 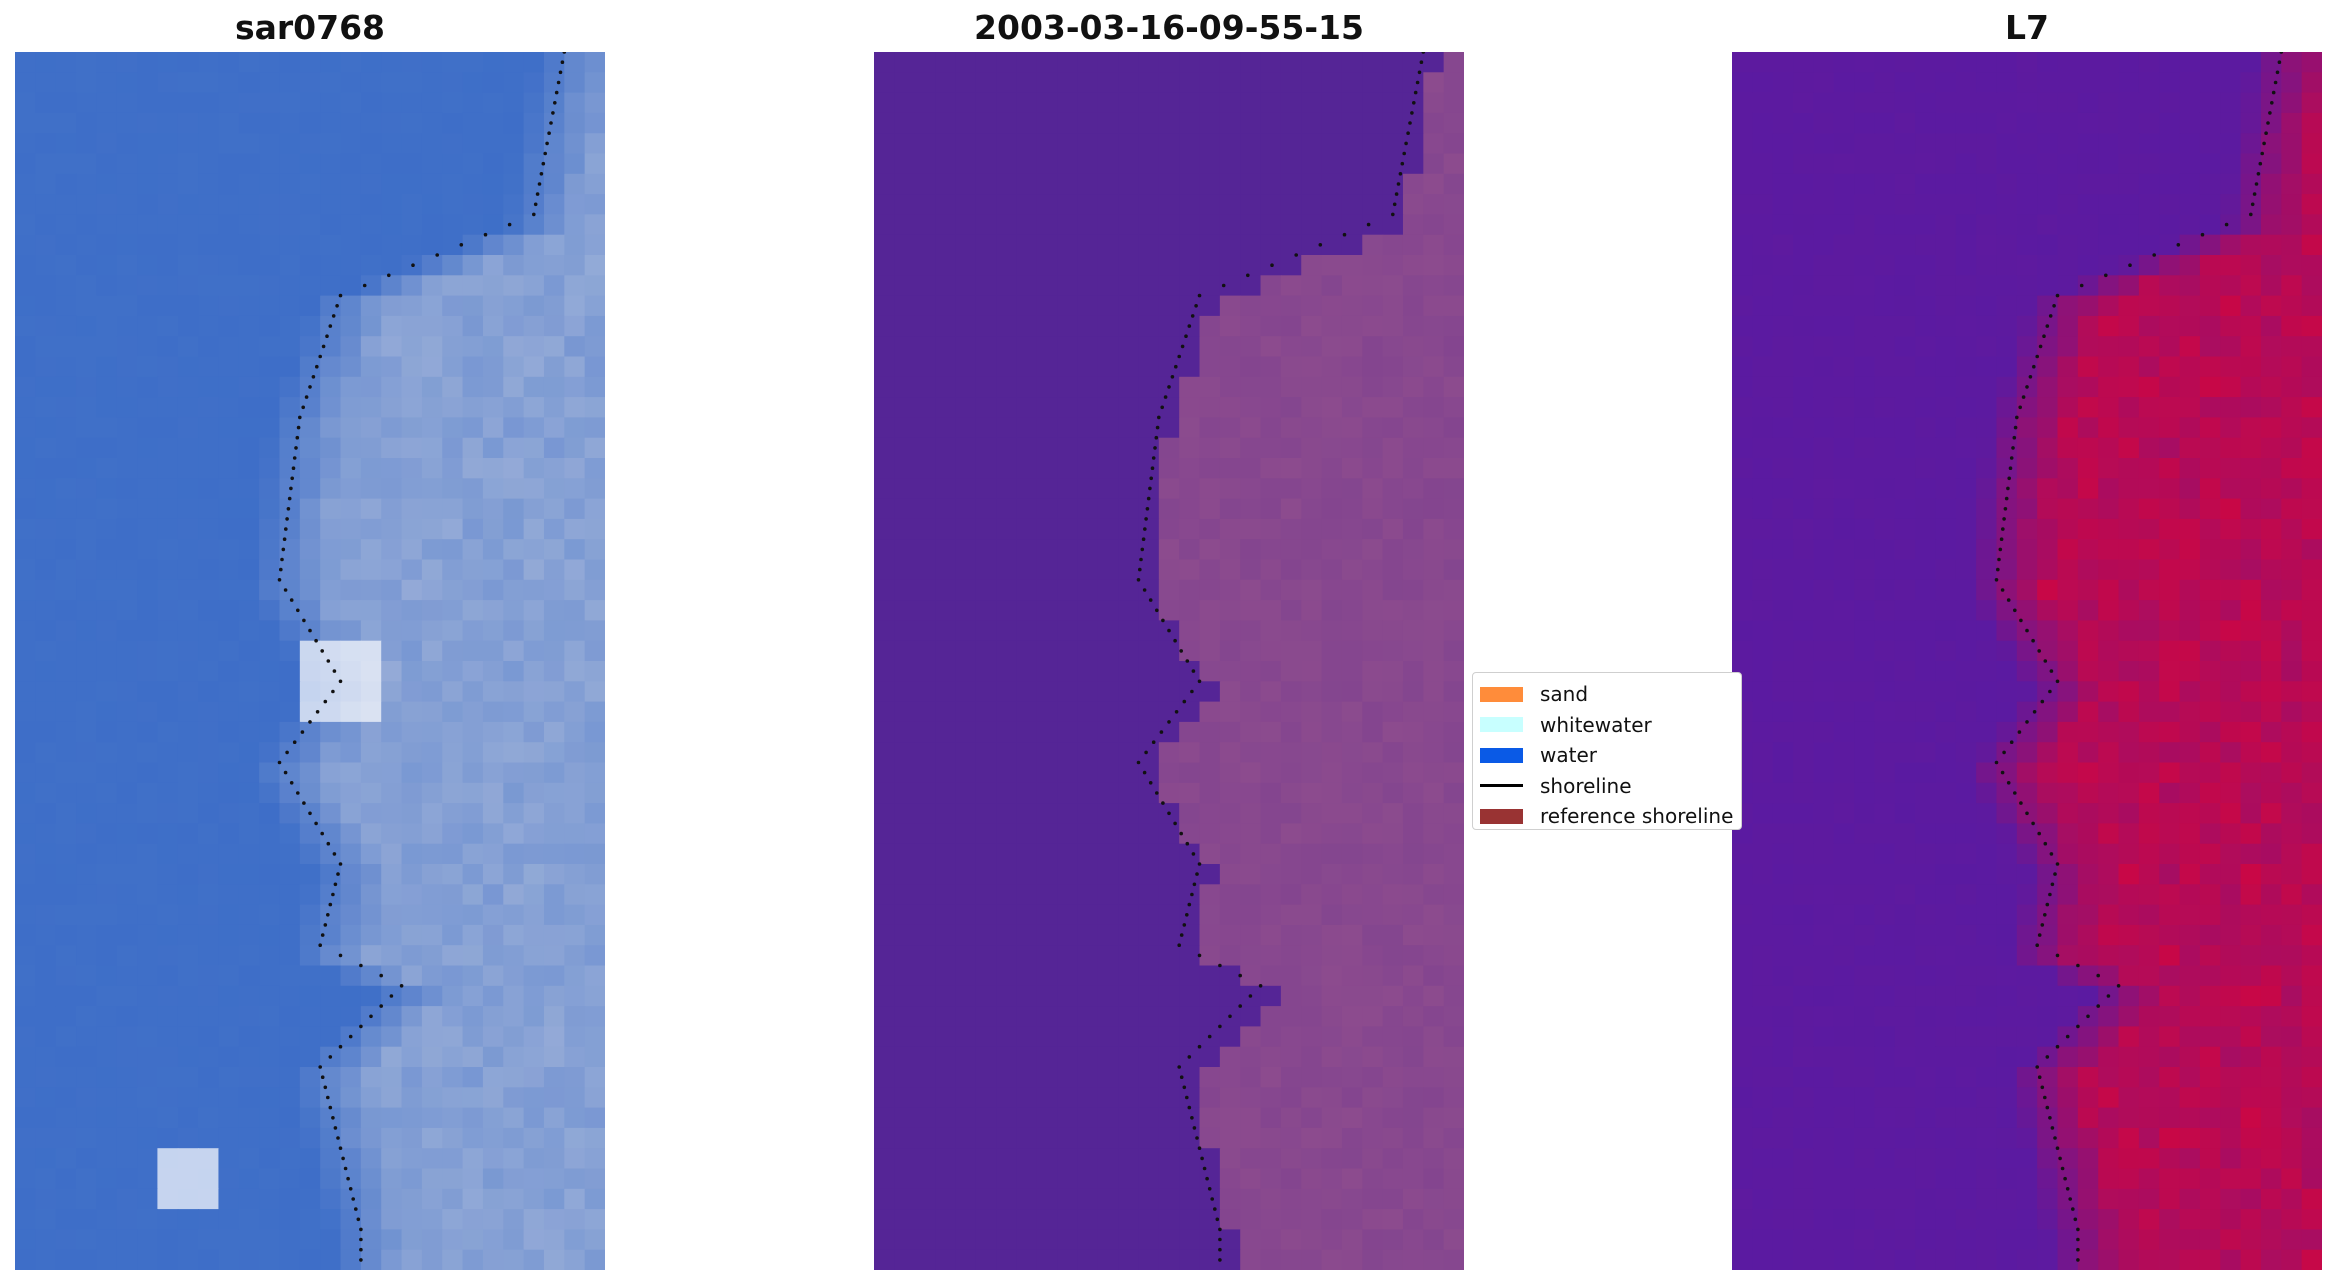 What do you see at coordinates (1568, 755) in the screenshot?
I see `legend-label-water: water` at bounding box center [1568, 755].